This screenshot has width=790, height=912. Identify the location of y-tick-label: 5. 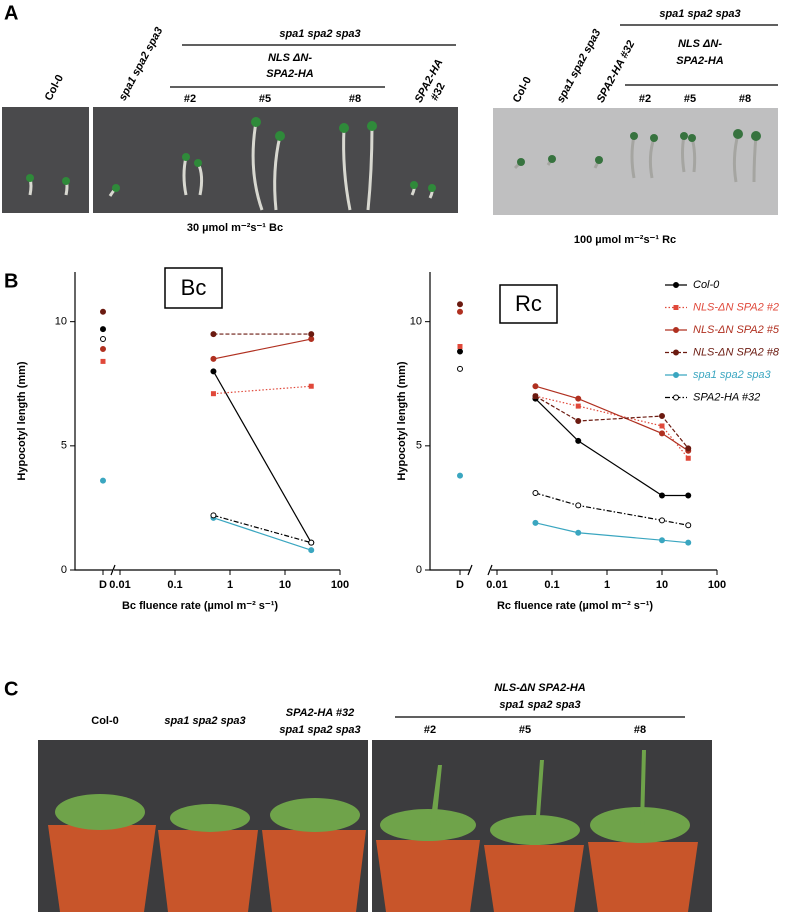
(64, 446).